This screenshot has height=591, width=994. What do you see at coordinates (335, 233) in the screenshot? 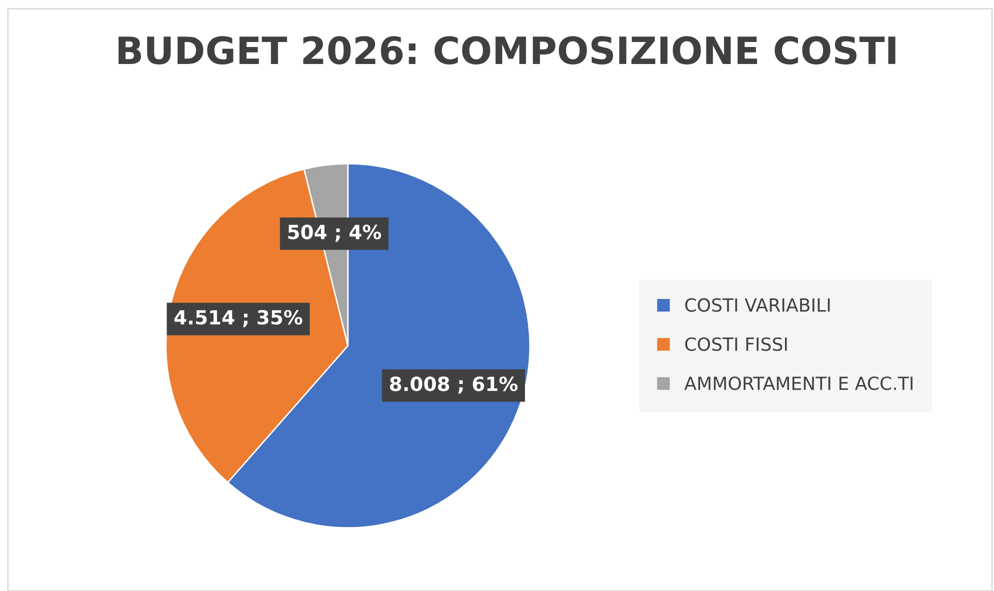
I see `data-label: 504 ; 4%` at bounding box center [335, 233].